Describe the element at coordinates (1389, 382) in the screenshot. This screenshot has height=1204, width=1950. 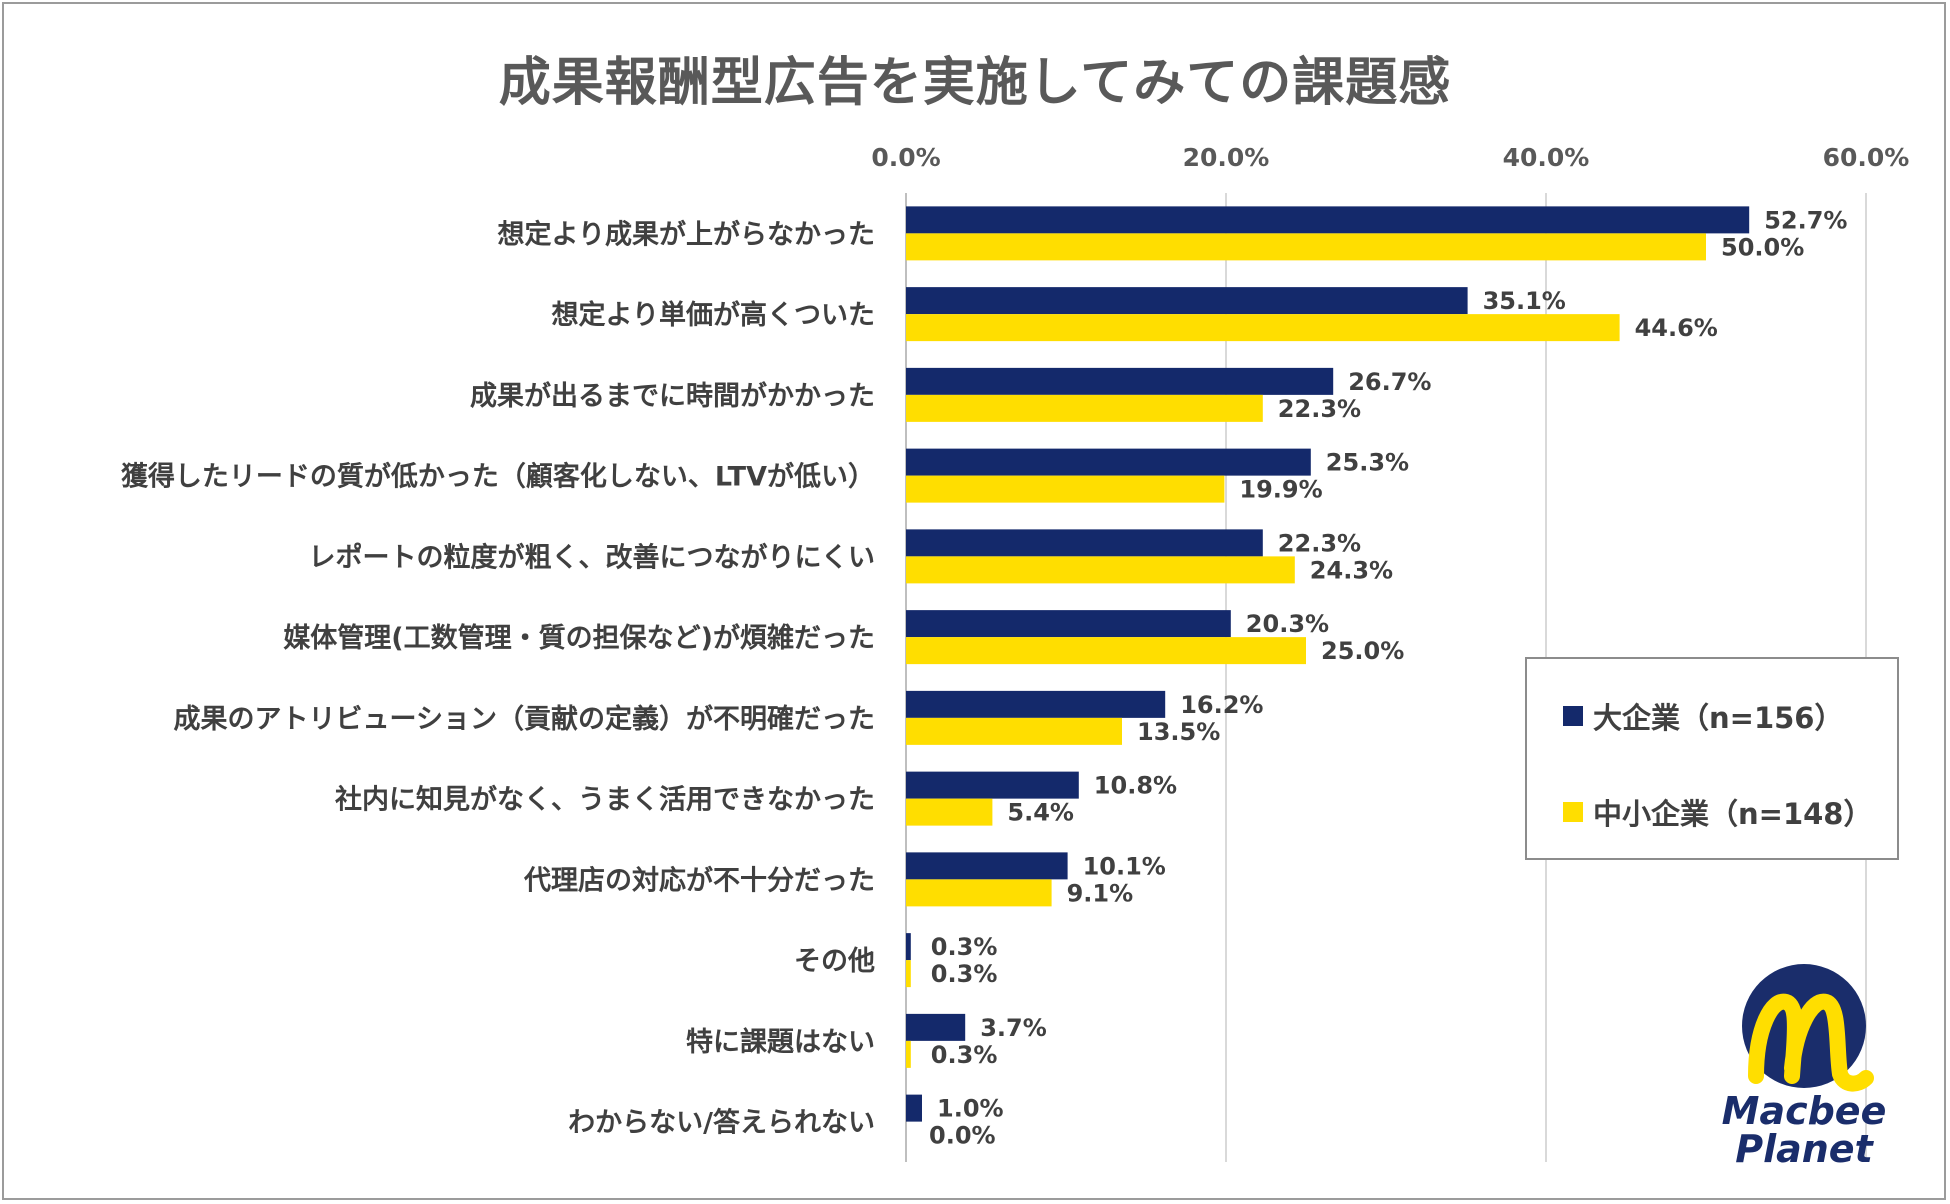
I see `value-label-large: 26.7%` at that location.